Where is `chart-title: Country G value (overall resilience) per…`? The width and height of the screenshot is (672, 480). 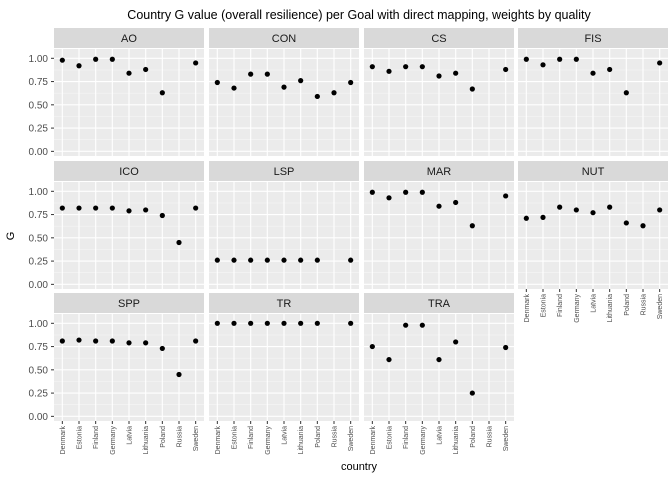 chart-title: Country G value (overall resilience) per… is located at coordinates (359, 15).